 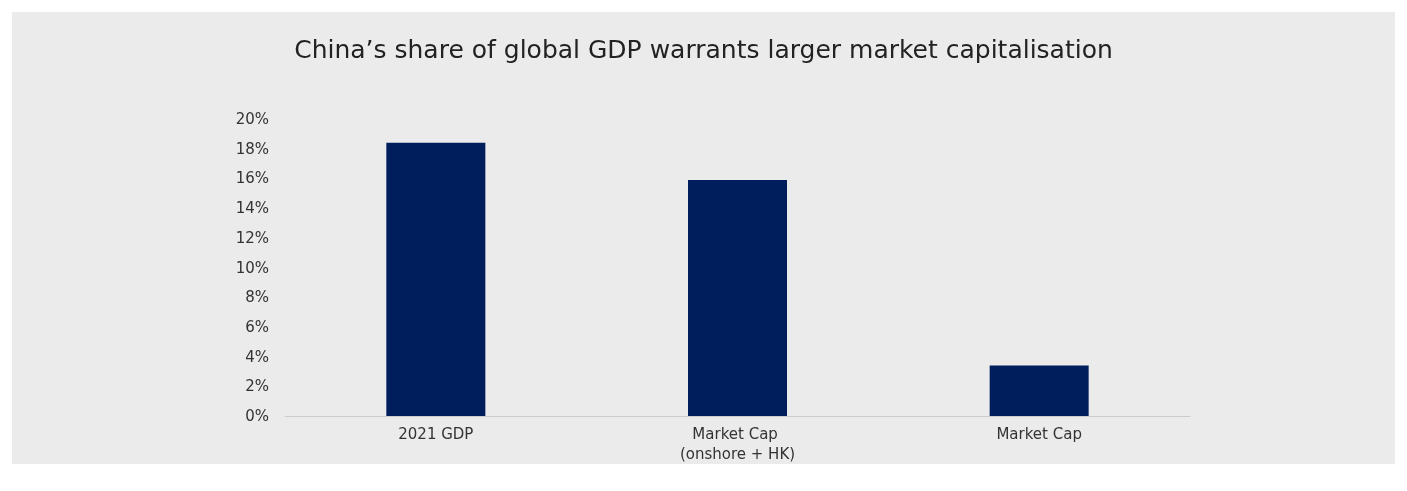 I want to click on y-tick-label: 10%, so click(x=252, y=267).